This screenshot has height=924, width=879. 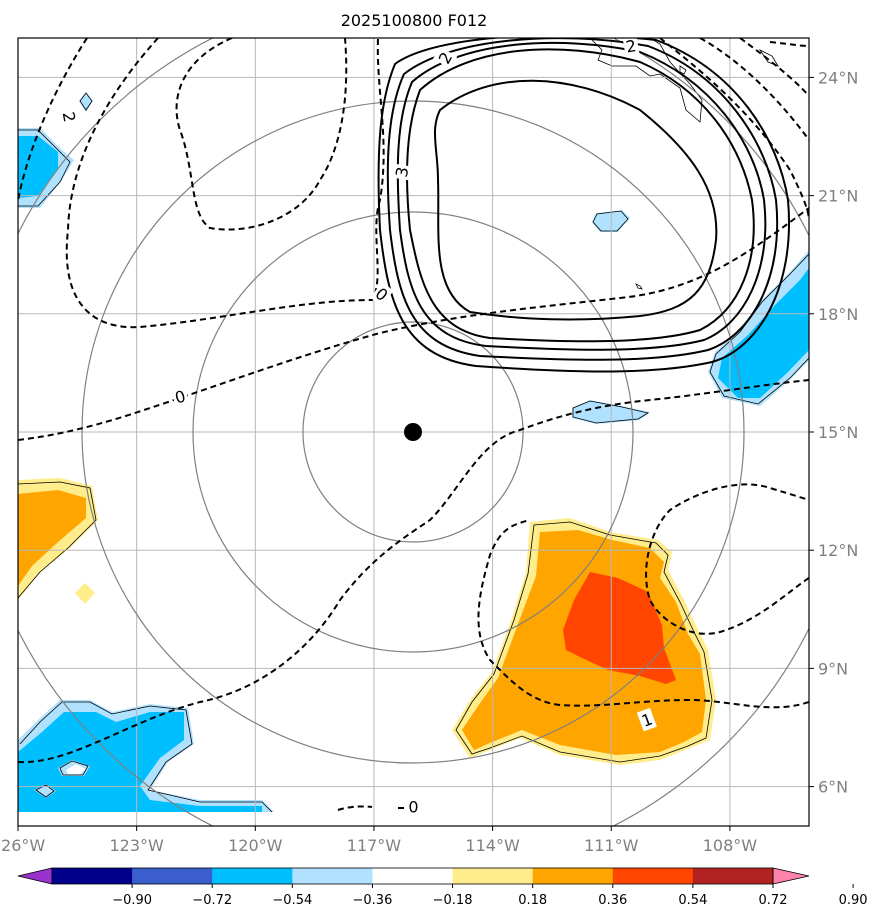 What do you see at coordinates (838, 196) in the screenshot?
I see `y-tick-label: 21°N` at bounding box center [838, 196].